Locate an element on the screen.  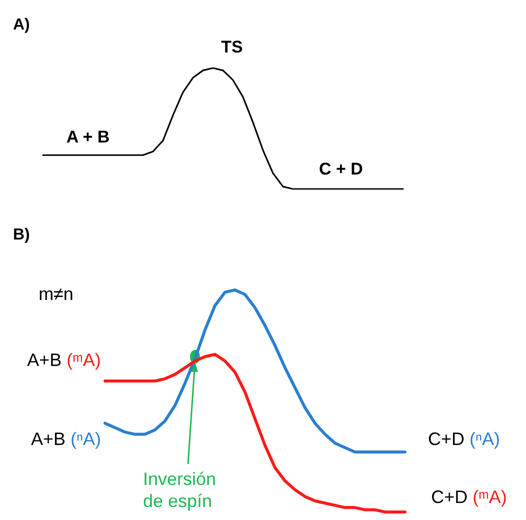
annotation: C + D is located at coordinates (341, 169).